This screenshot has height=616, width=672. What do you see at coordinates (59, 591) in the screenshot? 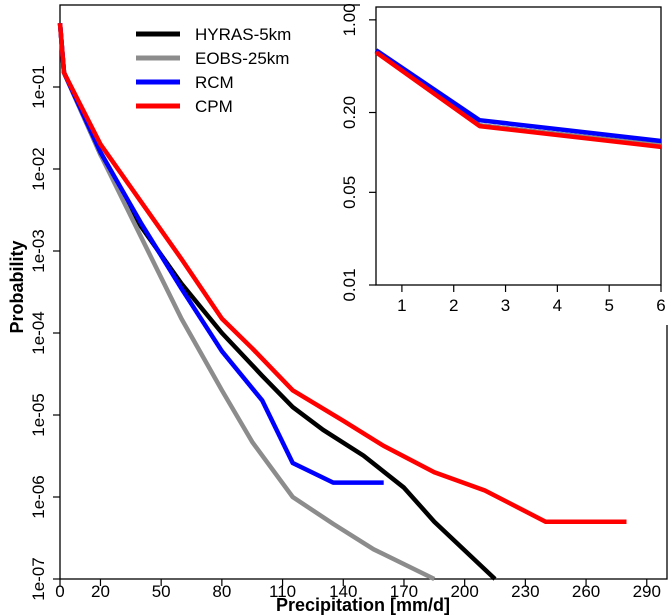
I see `x-tick-label: 0` at bounding box center [59, 591].